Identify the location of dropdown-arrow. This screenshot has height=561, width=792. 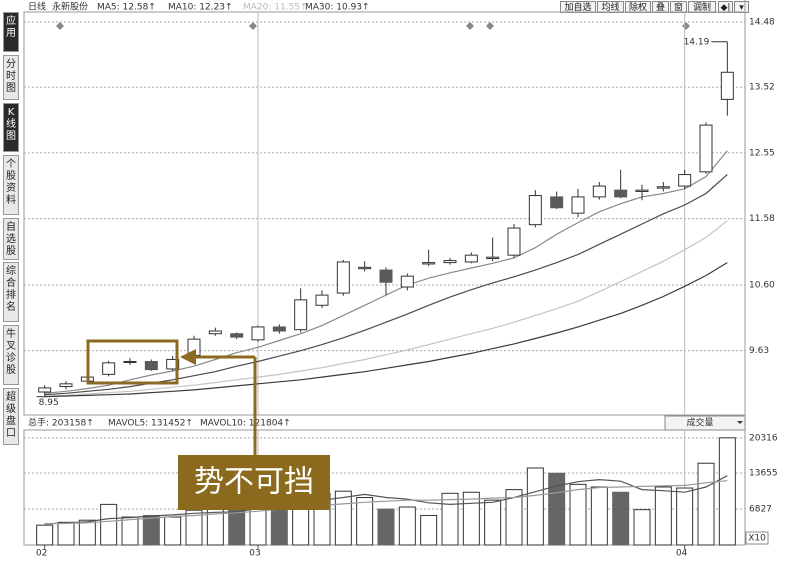
(740, 422).